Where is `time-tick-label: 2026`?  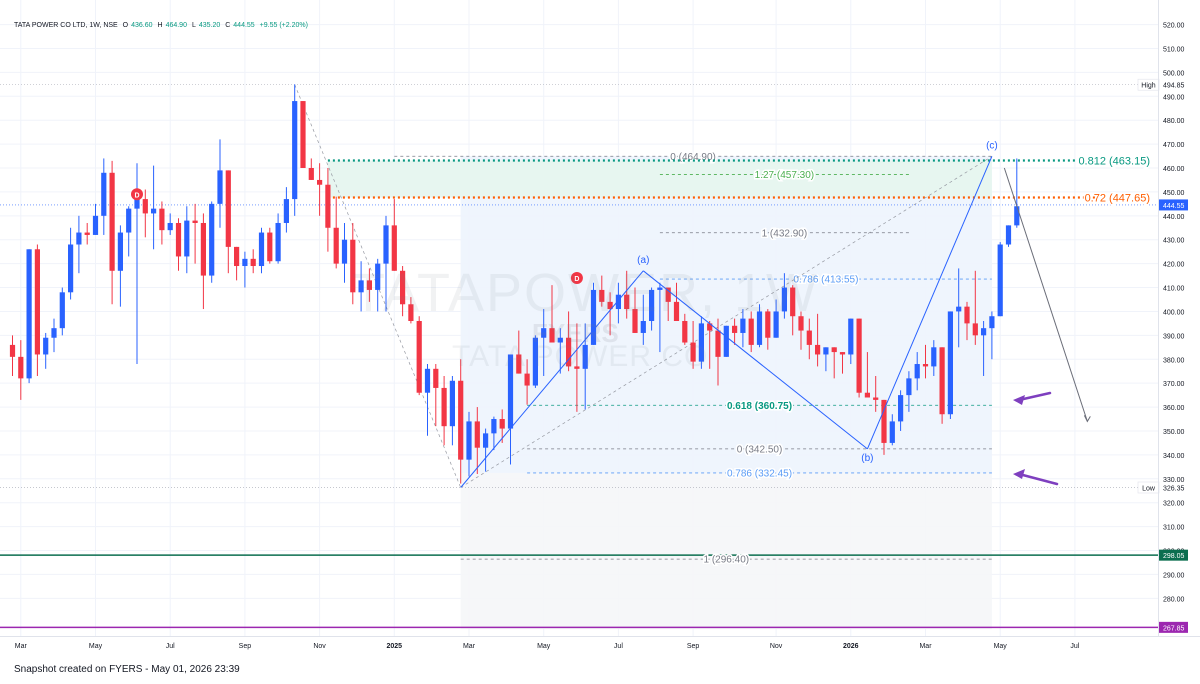
time-tick-label: 2026 is located at coordinates (851, 646).